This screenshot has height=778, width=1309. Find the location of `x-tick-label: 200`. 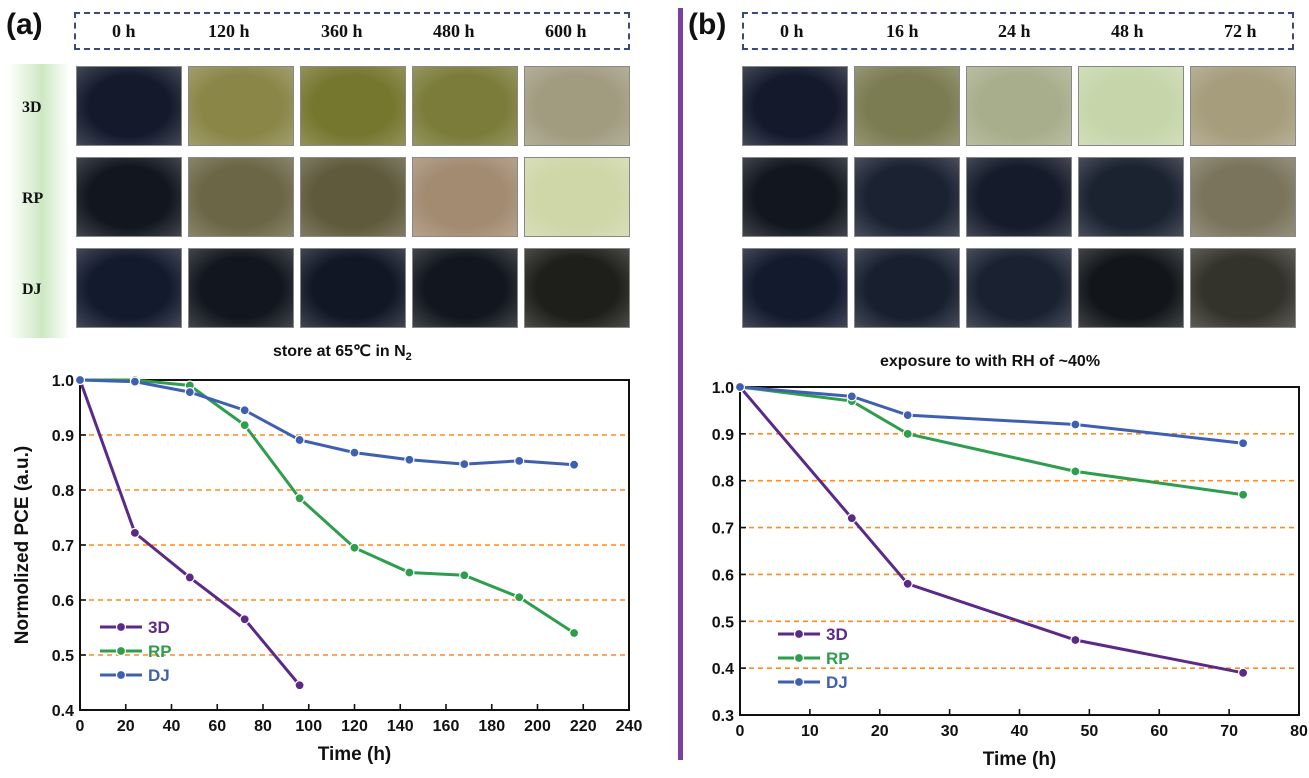

x-tick-label: 200 is located at coordinates (537, 726).